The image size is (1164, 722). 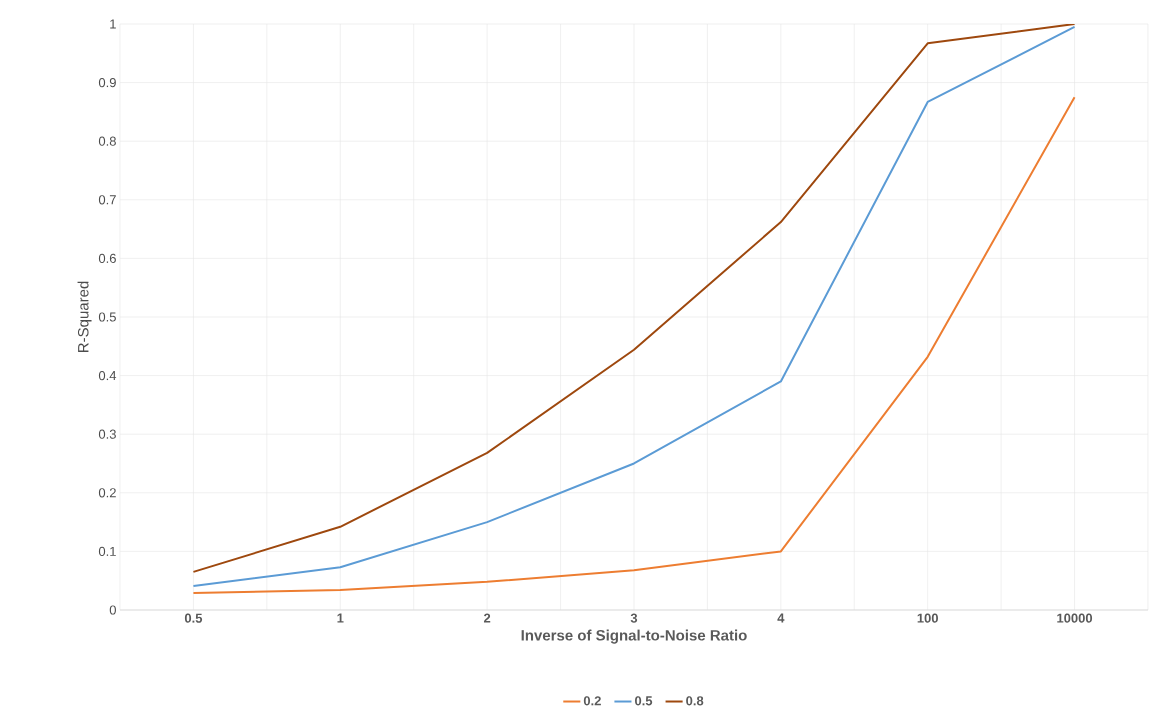 I want to click on x-tick-label: 4, so click(x=781, y=618).